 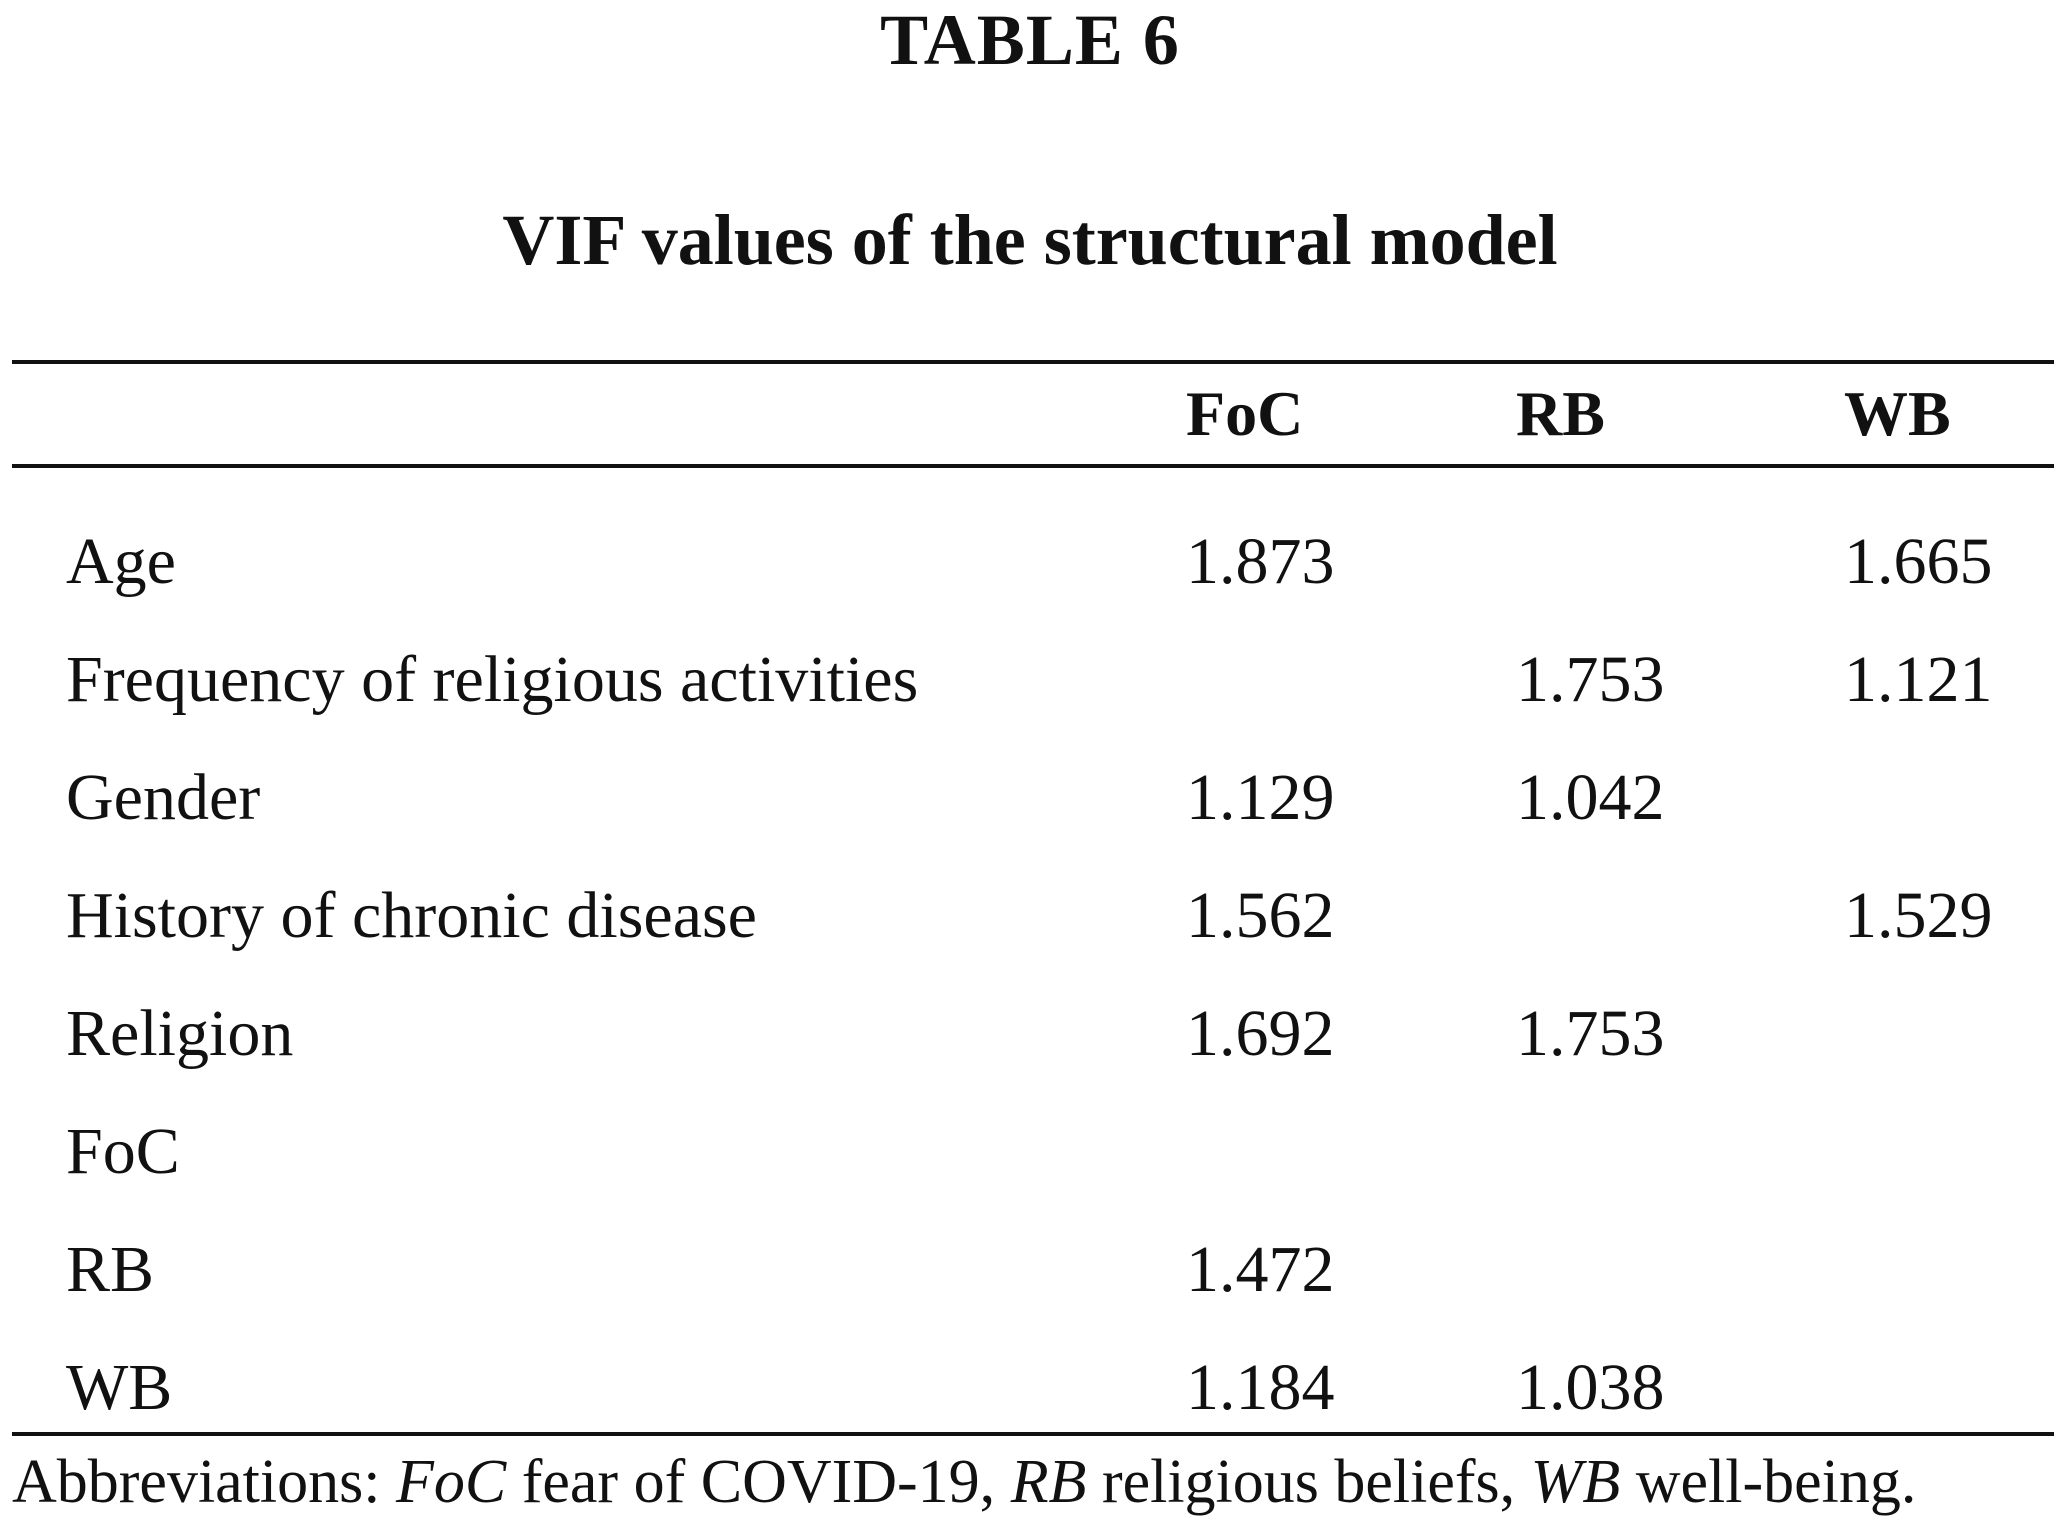 I want to click on table-title: VIF values of the structural model, so click(x=1030, y=240).